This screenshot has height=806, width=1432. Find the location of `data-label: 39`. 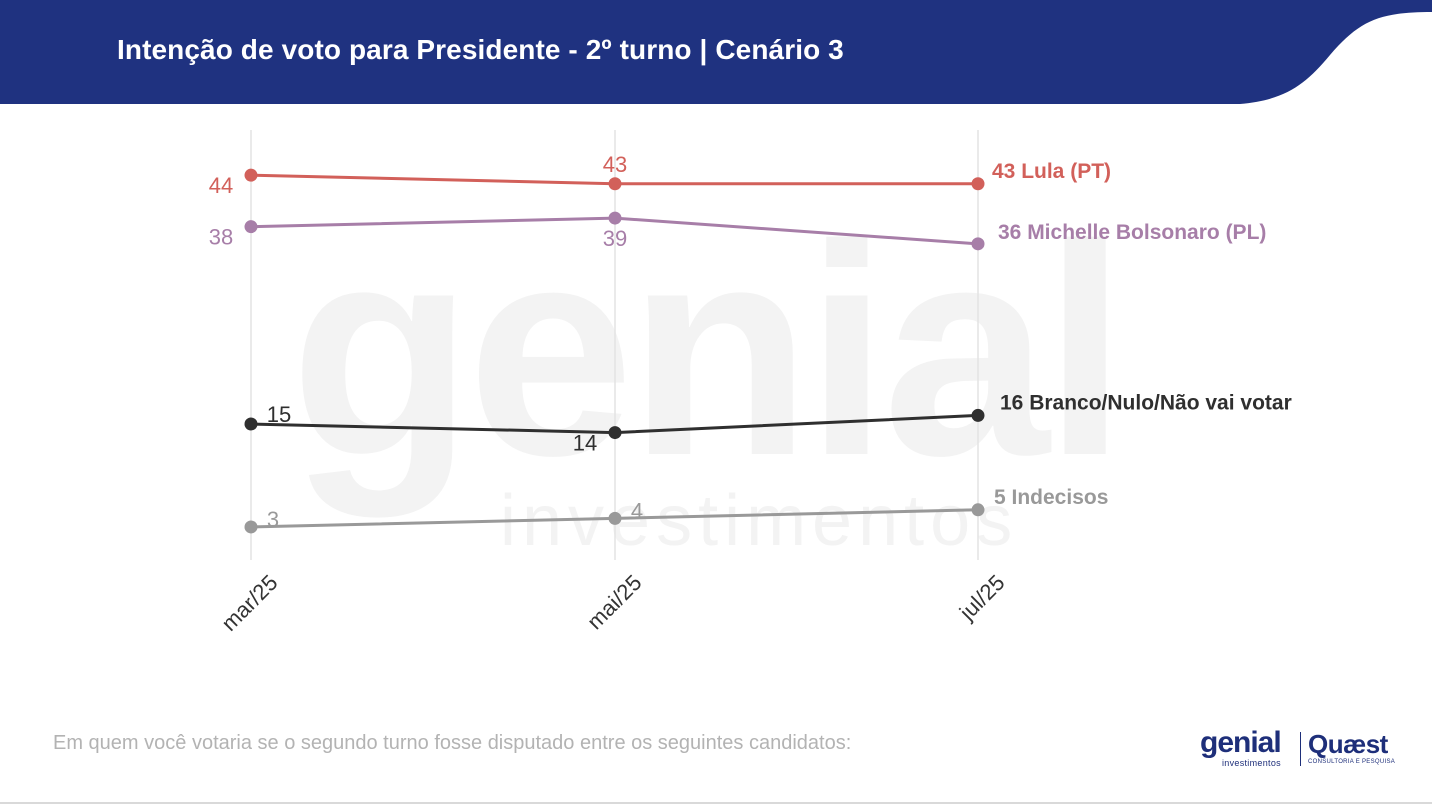

data-label: 39 is located at coordinates (615, 238).